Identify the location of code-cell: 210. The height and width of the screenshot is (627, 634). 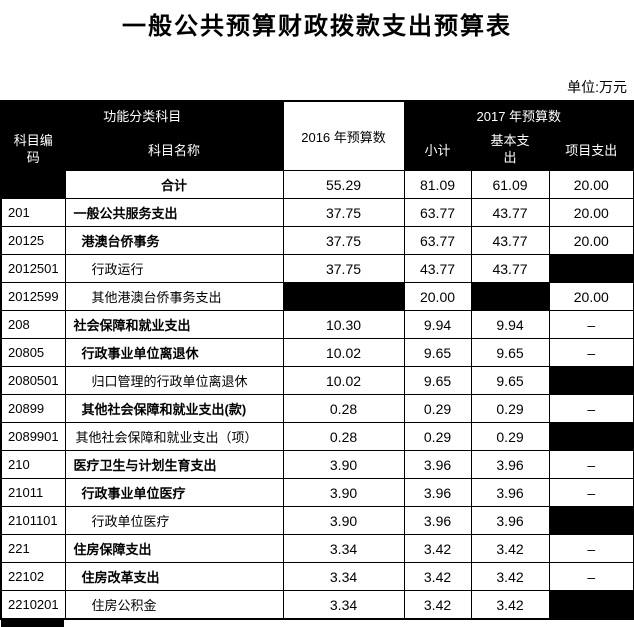
(33, 464).